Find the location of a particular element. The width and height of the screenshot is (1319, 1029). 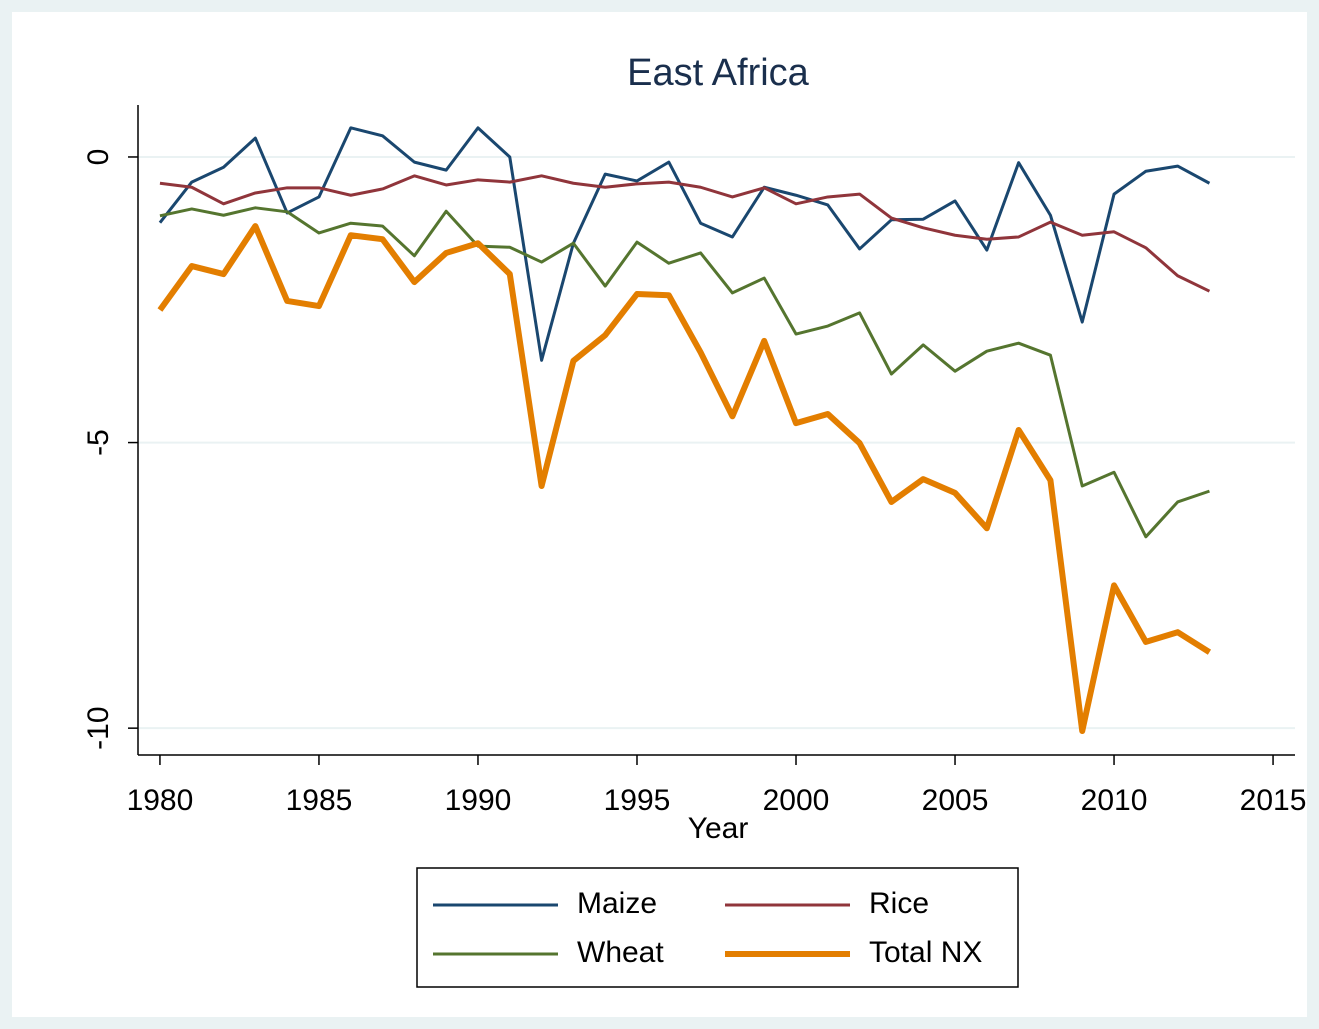

chart-title: East Africa is located at coordinates (718, 73).